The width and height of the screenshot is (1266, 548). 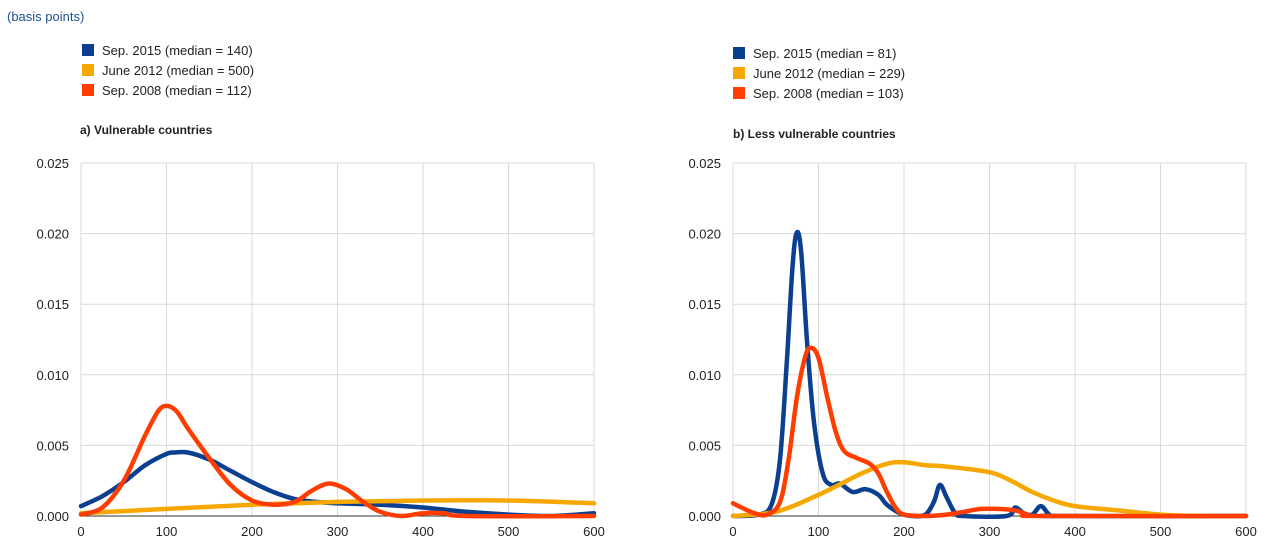 I want to click on chart-title: b) Less vulnerable countries, so click(x=814, y=134).